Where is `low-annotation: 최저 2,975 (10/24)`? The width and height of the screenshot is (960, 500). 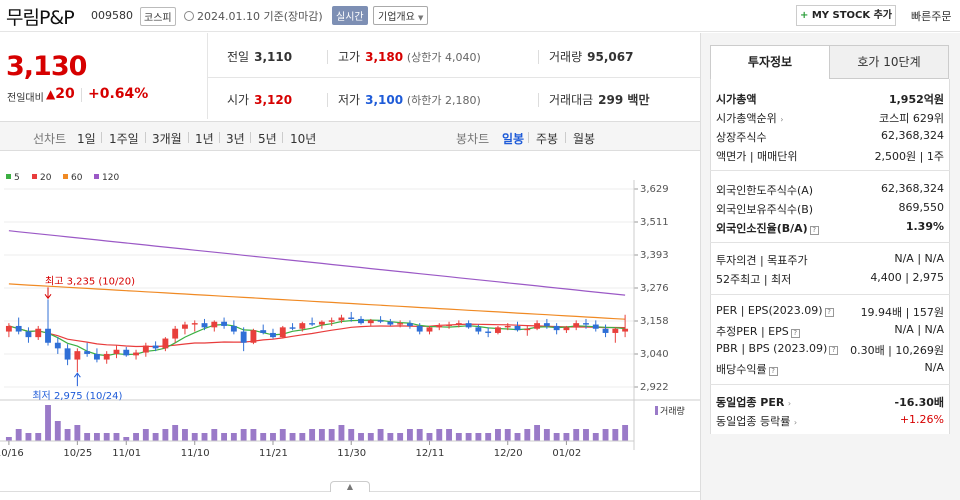 low-annotation: 최저 2,975 (10/24) is located at coordinates (77, 396).